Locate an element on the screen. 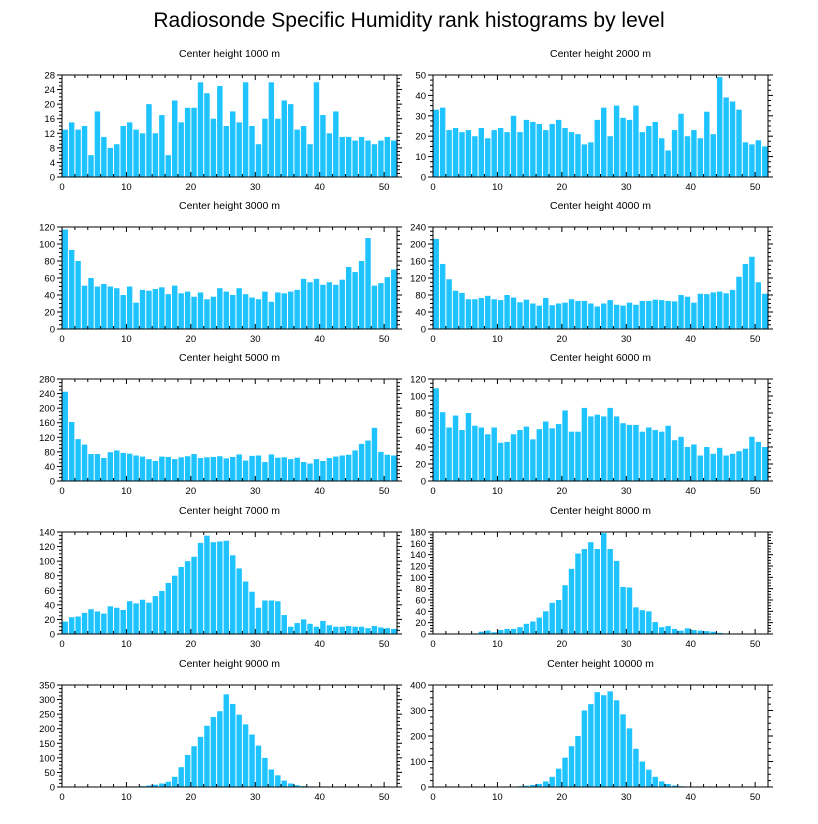  panel-10-xtick-label: 20 is located at coordinates (562, 797).